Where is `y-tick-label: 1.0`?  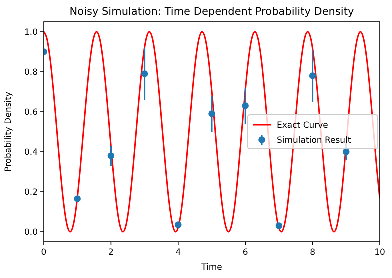
y-tick-label: 1.0 is located at coordinates (31, 33).